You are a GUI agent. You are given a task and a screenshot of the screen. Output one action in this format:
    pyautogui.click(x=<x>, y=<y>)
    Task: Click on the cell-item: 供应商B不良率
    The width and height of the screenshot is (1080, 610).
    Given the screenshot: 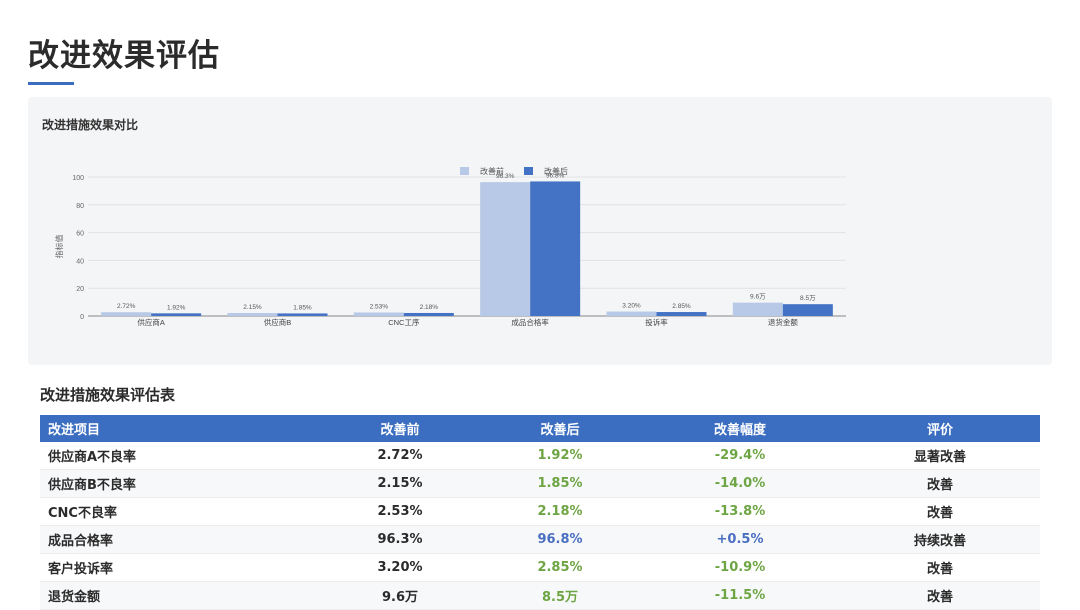 What is the action you would take?
    pyautogui.click(x=180, y=483)
    